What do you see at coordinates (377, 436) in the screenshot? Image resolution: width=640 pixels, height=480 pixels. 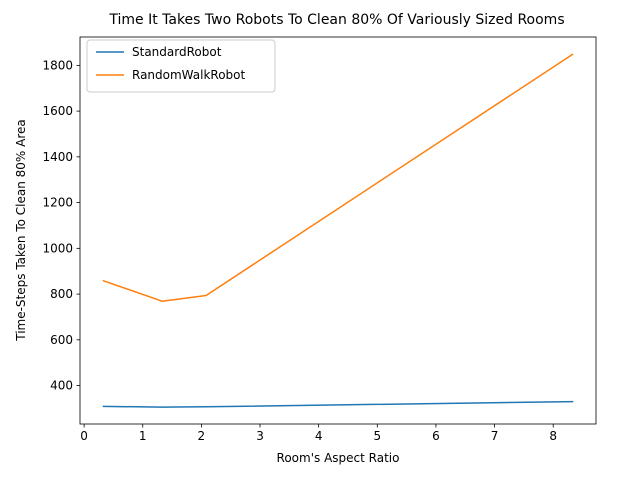 I see `x-tick-label: 5` at bounding box center [377, 436].